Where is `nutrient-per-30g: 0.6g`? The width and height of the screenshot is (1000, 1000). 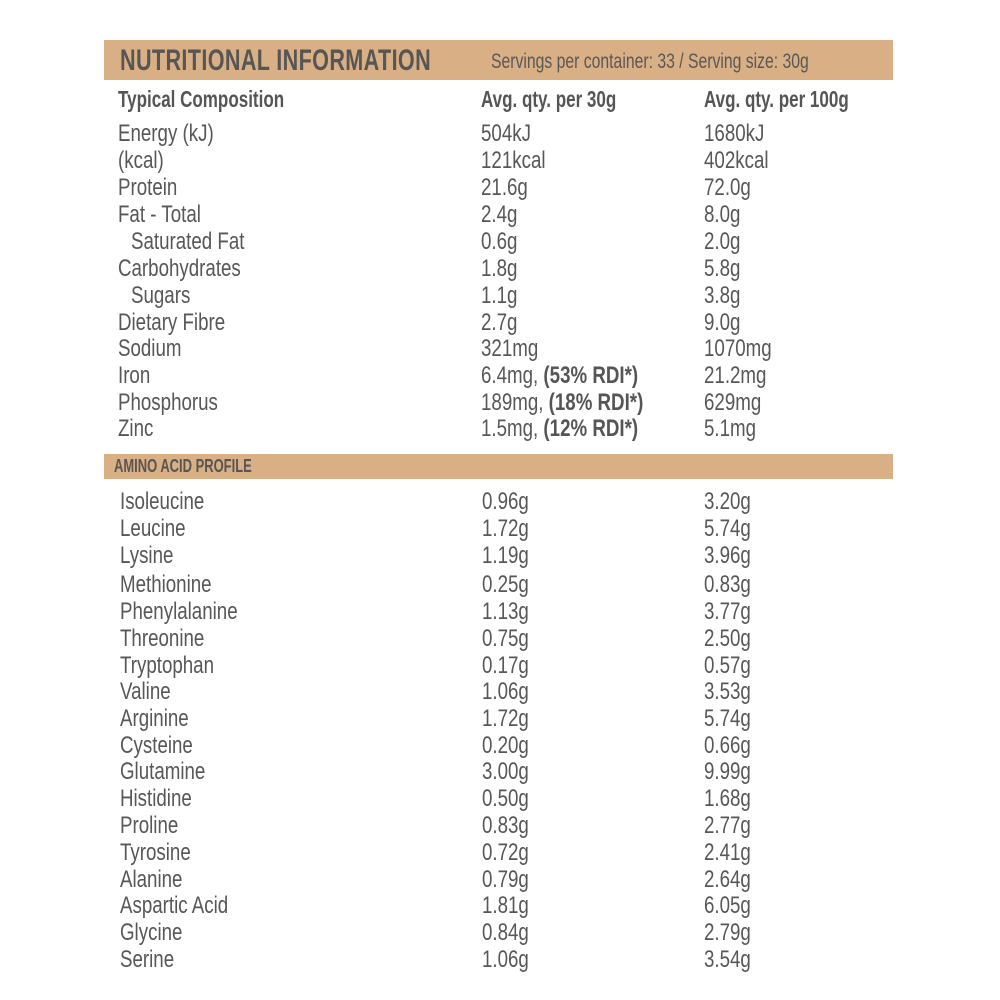
nutrient-per-30g: 0.6g is located at coordinates (499, 241).